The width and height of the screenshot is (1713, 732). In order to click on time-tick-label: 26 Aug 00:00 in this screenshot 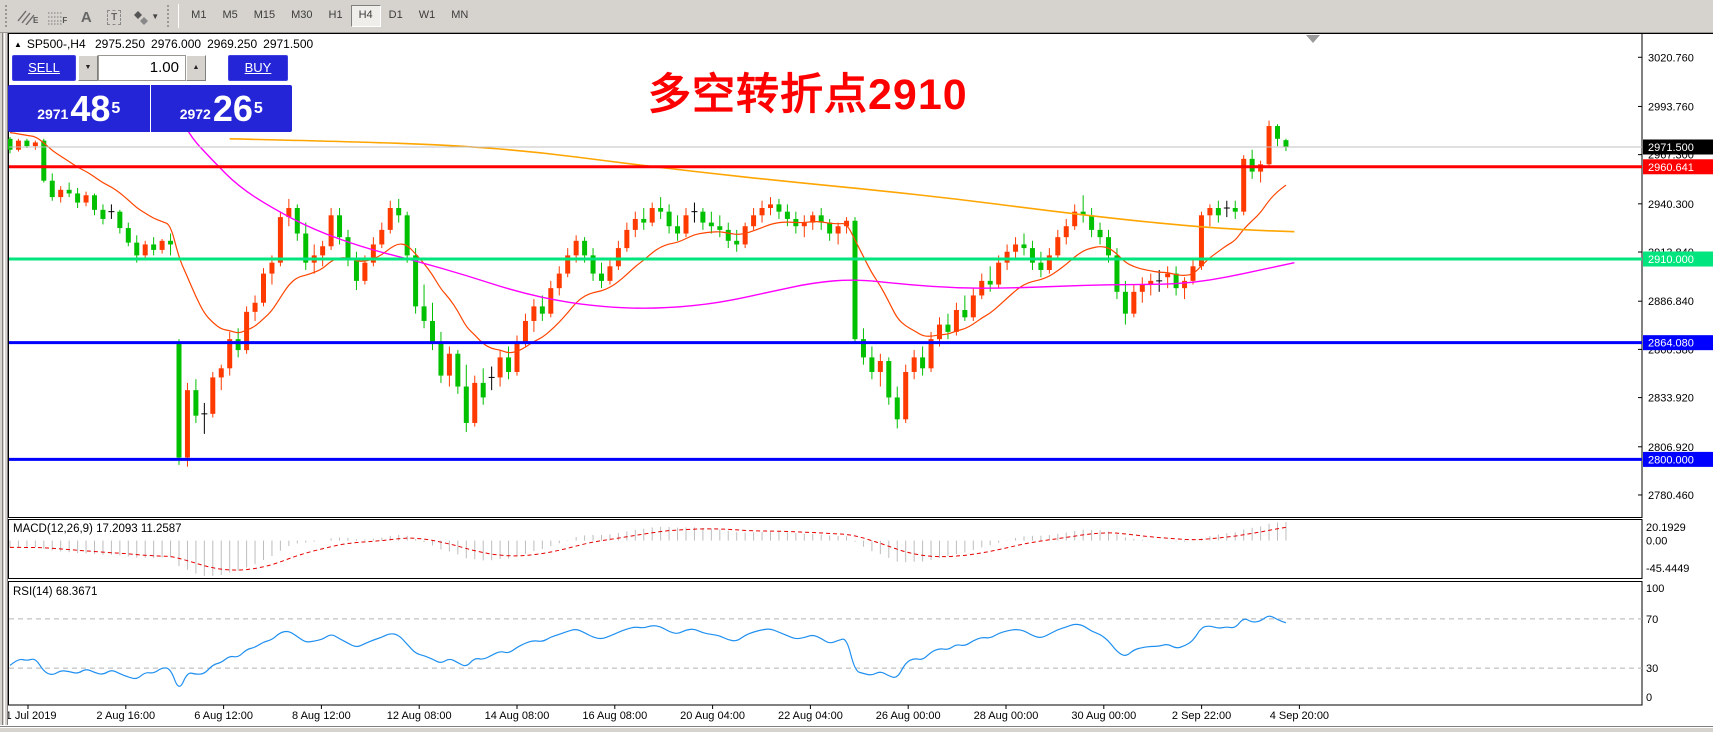, I will do `click(908, 716)`.